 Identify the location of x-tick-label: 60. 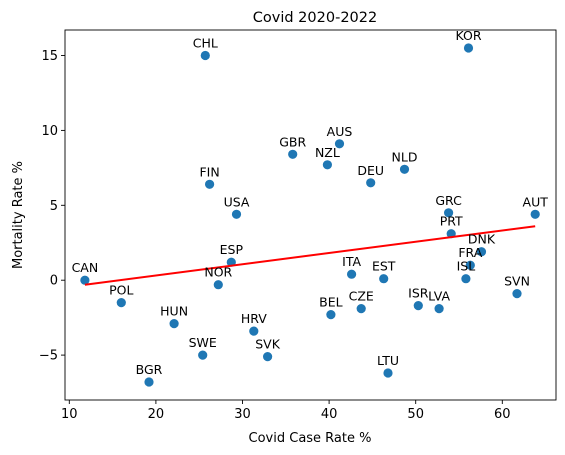
(502, 414).